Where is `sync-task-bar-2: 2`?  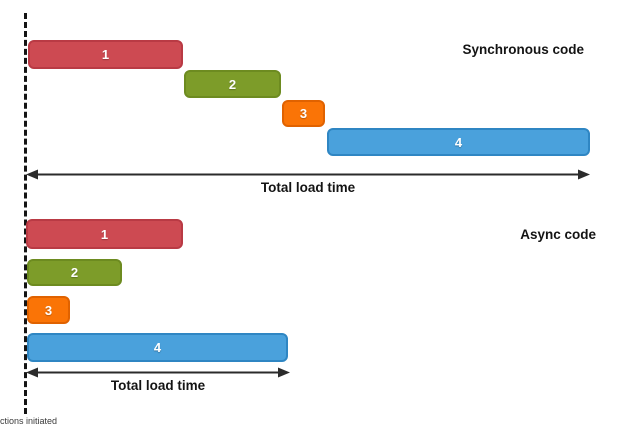
sync-task-bar-2: 2 is located at coordinates (232, 84).